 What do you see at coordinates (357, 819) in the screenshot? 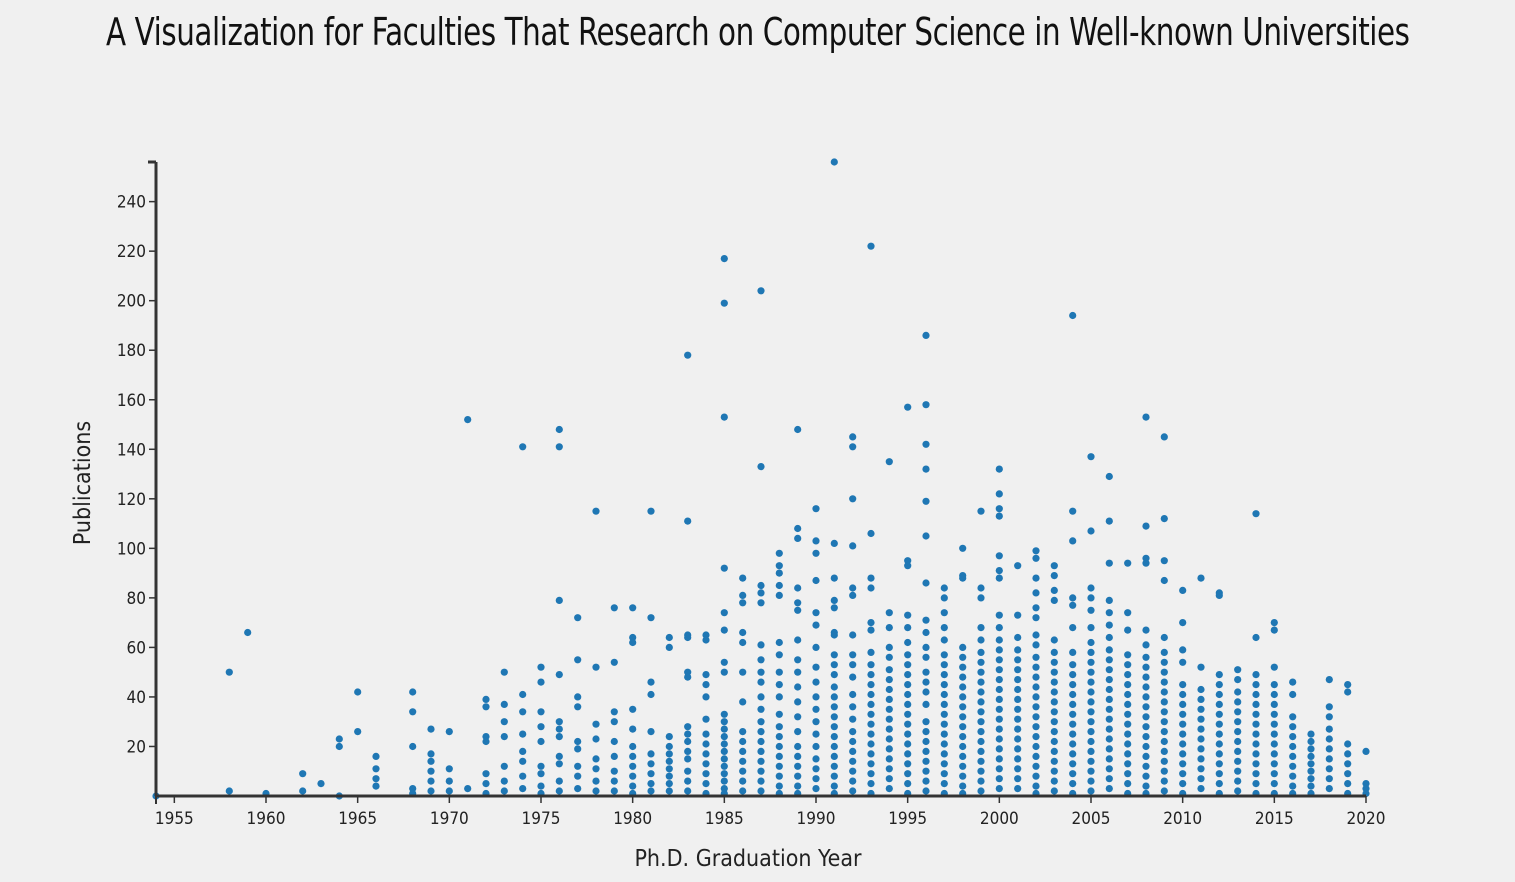
I see `x-tick-label: 1965` at bounding box center [357, 819].